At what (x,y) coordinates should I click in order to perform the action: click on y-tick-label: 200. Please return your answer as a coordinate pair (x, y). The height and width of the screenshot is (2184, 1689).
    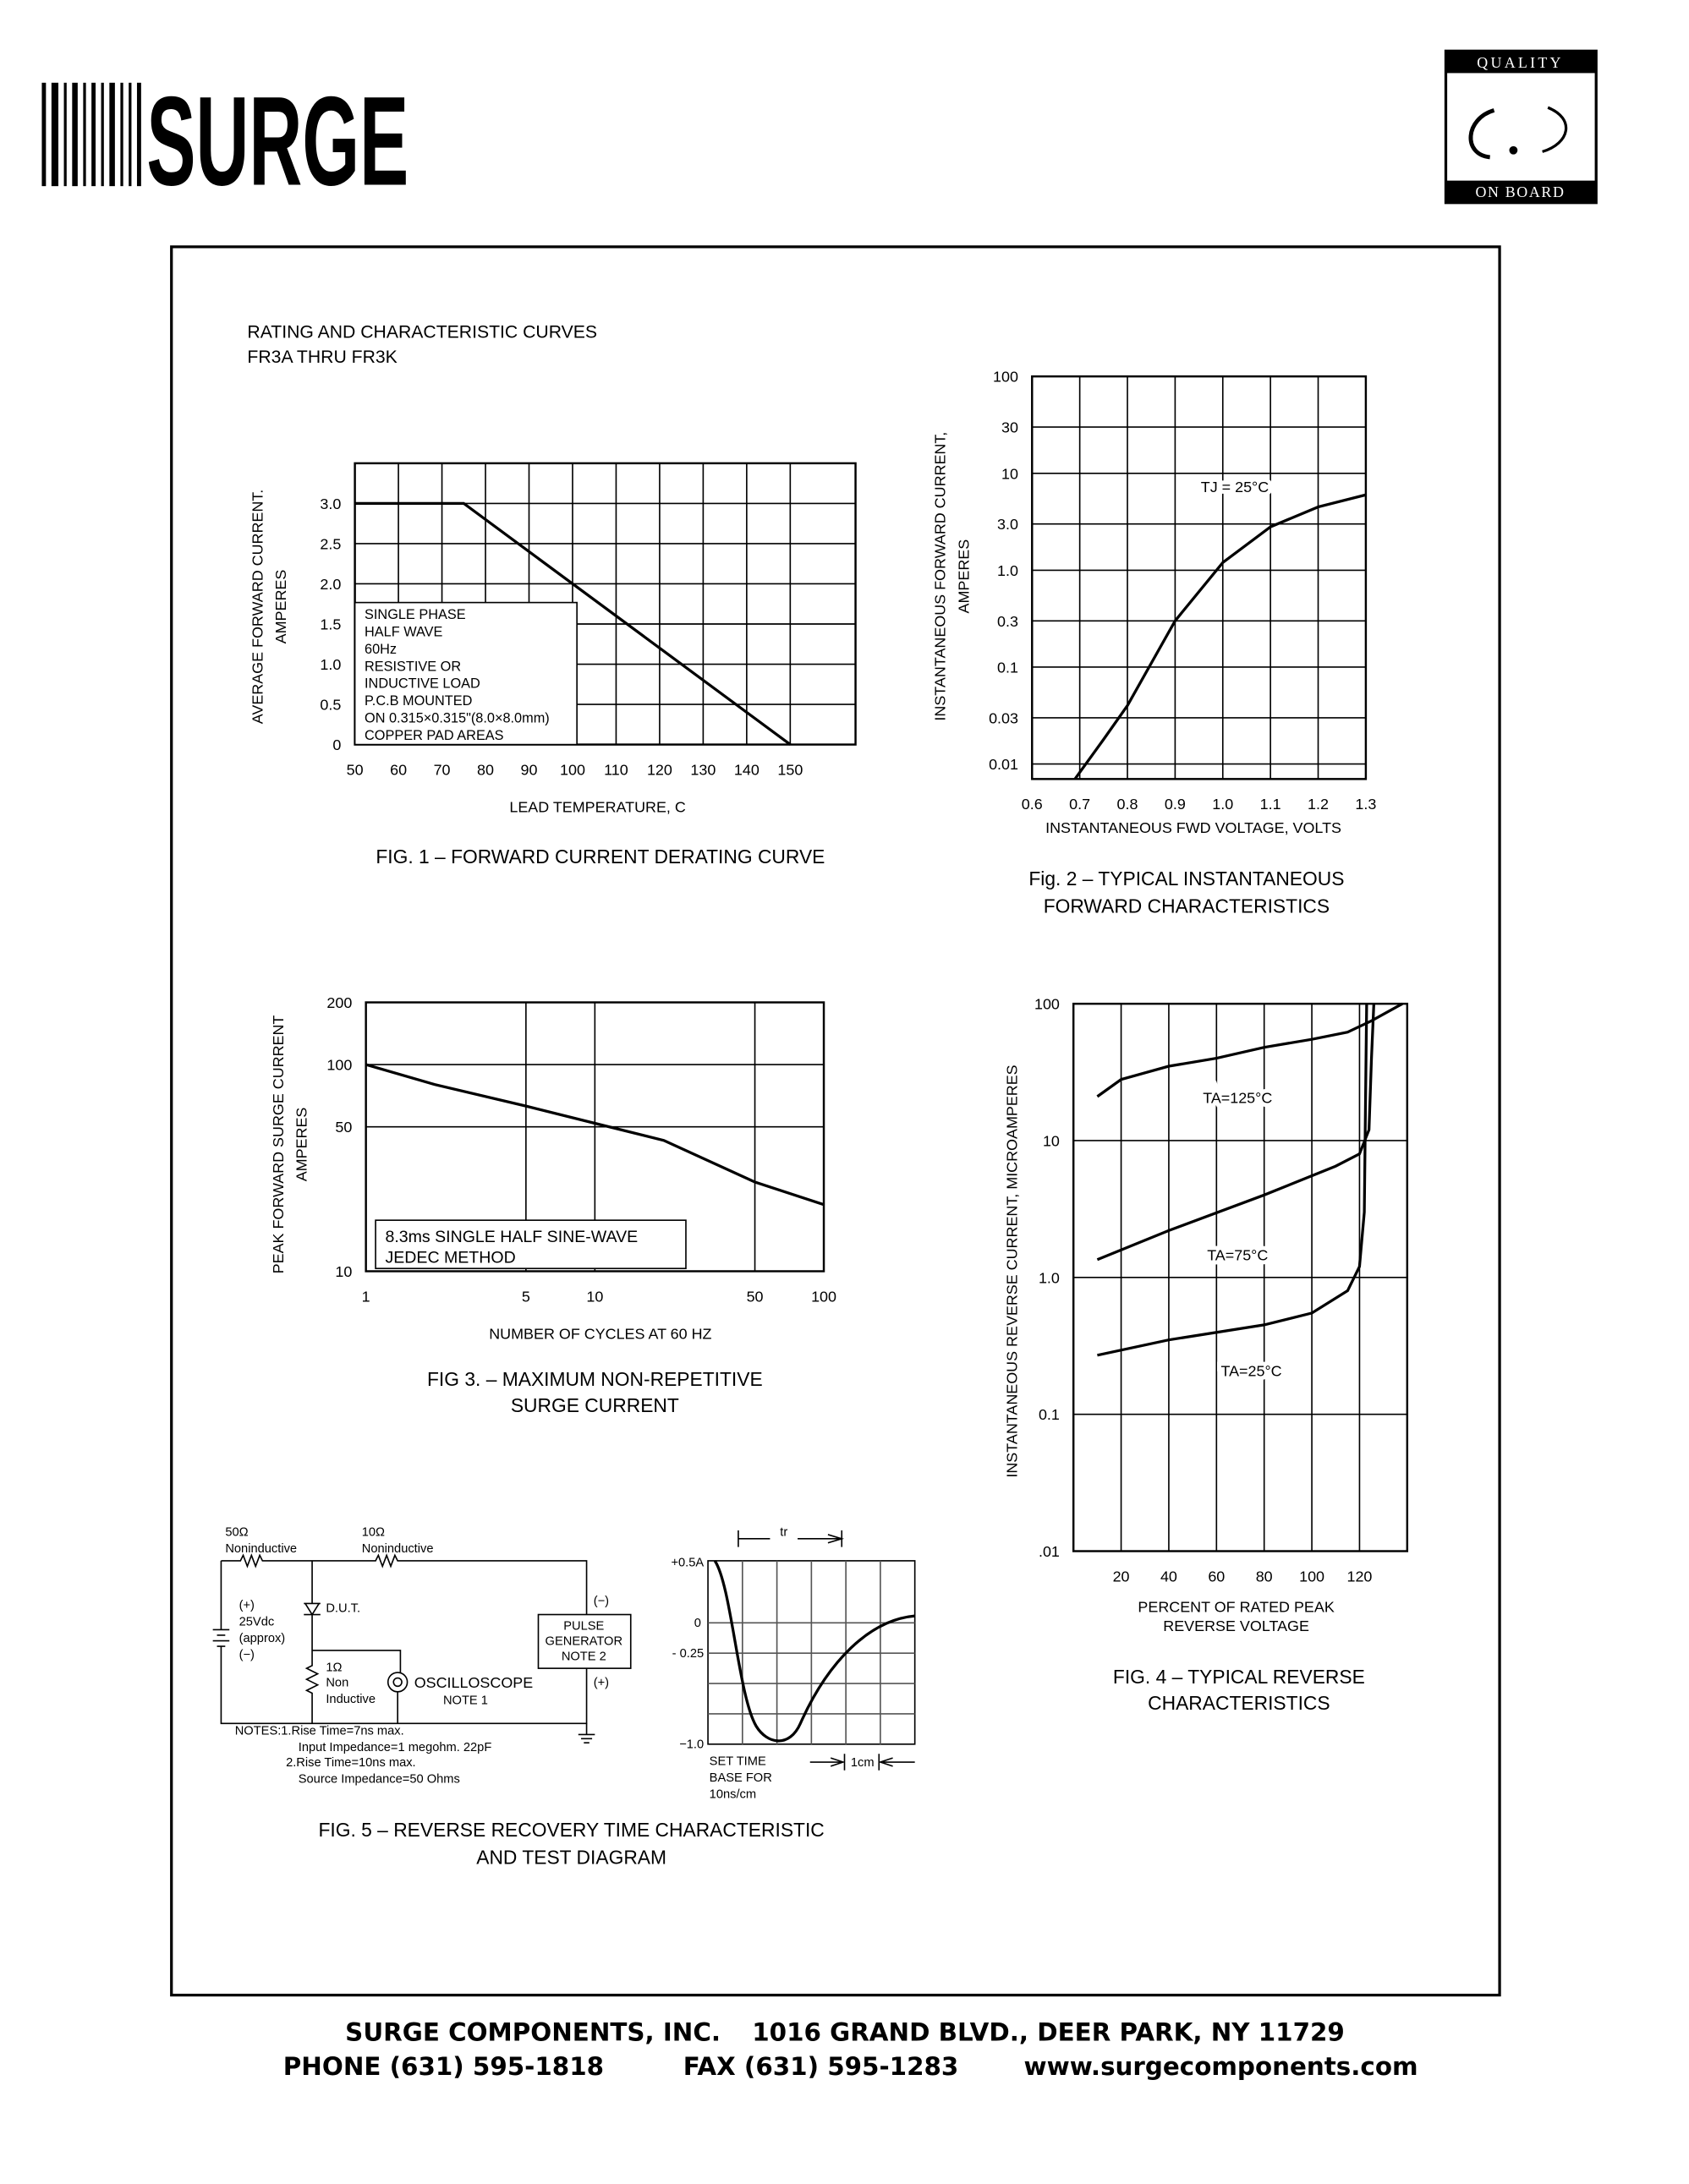
    Looking at the image, I should click on (339, 1003).